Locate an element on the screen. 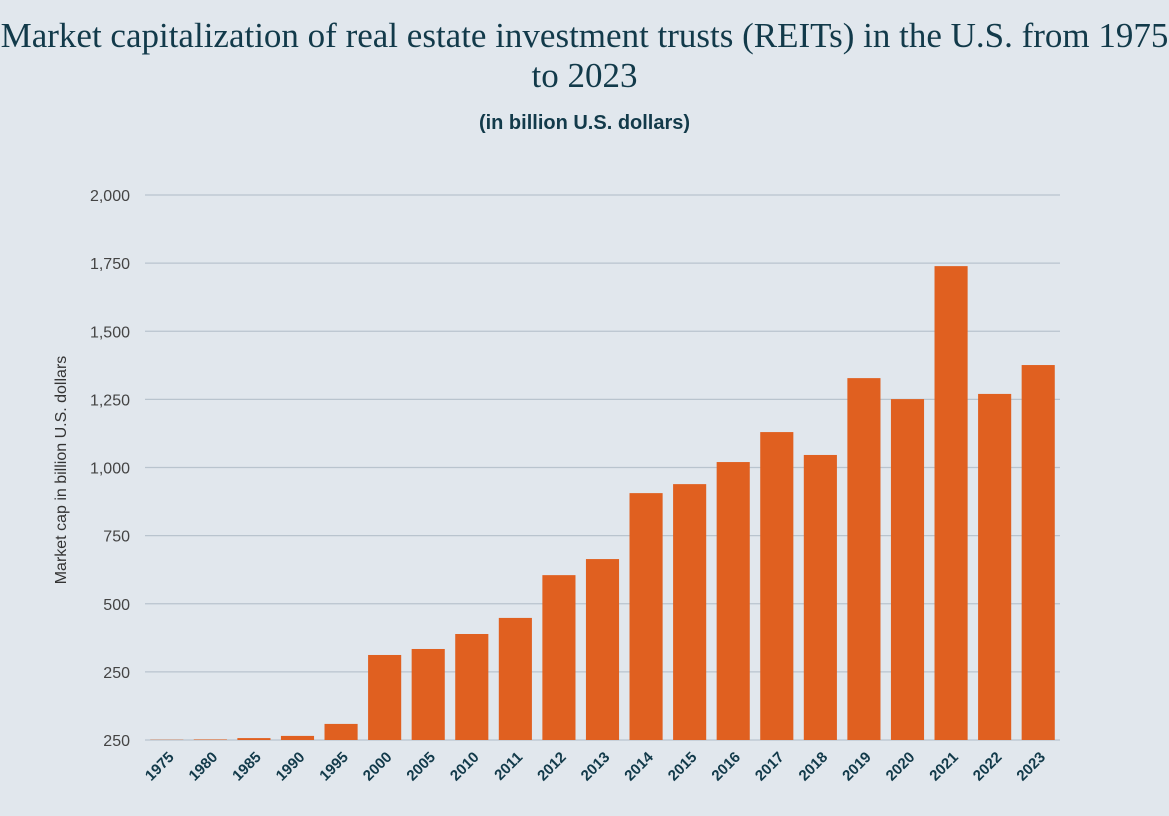  x-tick-label: 2000 is located at coordinates (378, 767).